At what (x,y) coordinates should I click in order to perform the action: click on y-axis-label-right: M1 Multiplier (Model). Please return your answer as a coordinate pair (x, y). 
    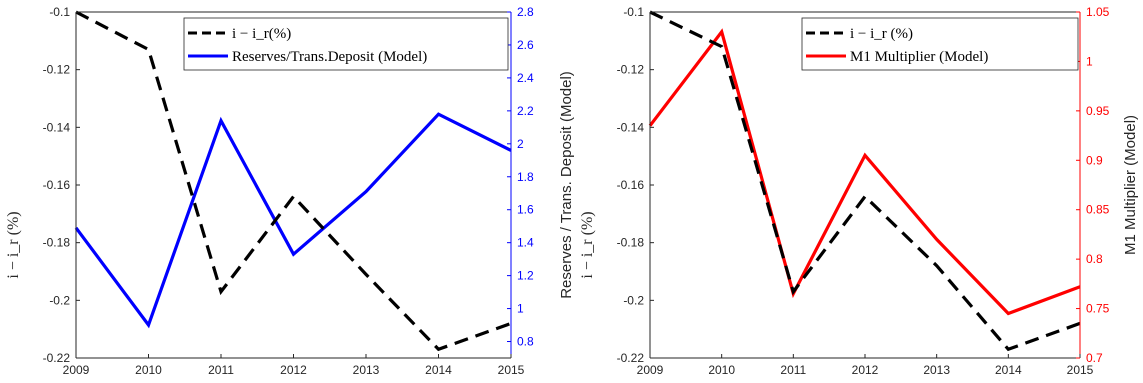
    Looking at the image, I should click on (1130, 185).